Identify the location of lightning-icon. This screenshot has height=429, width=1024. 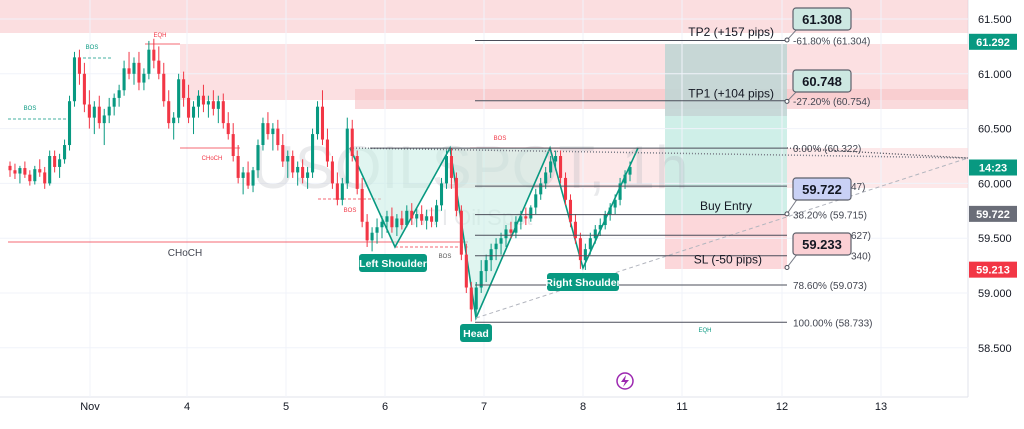
(625, 381).